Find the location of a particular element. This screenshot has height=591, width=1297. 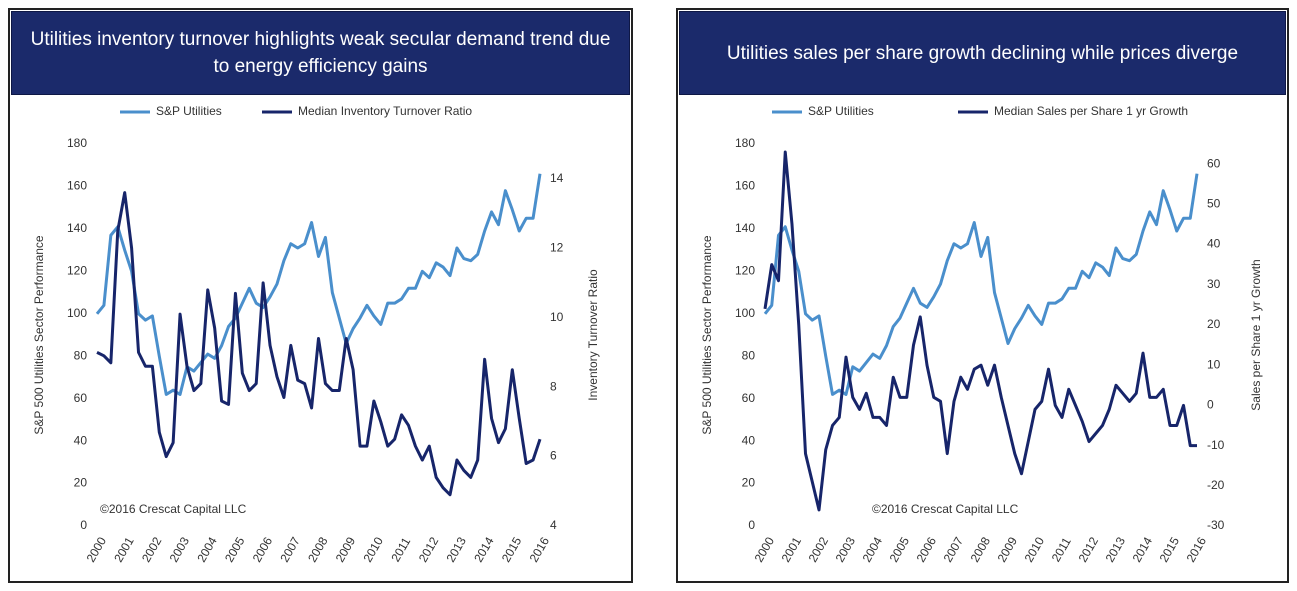

y2-tick-label: 60 is located at coordinates (1214, 163).